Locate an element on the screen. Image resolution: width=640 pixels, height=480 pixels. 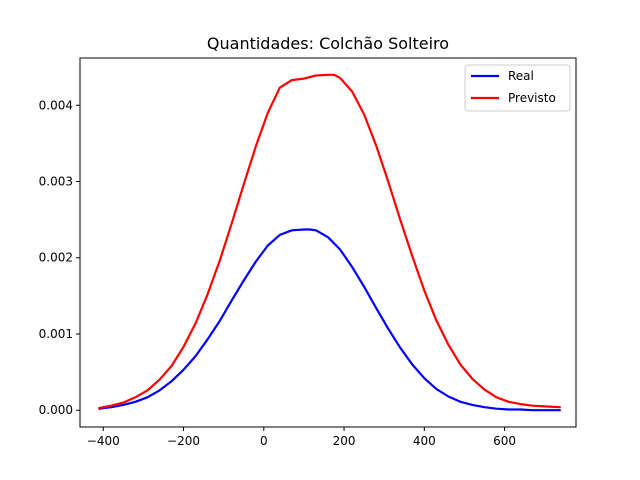
y-axis: 0.000 0.001 0.002 0.003 0.004 is located at coordinates (59, 257).